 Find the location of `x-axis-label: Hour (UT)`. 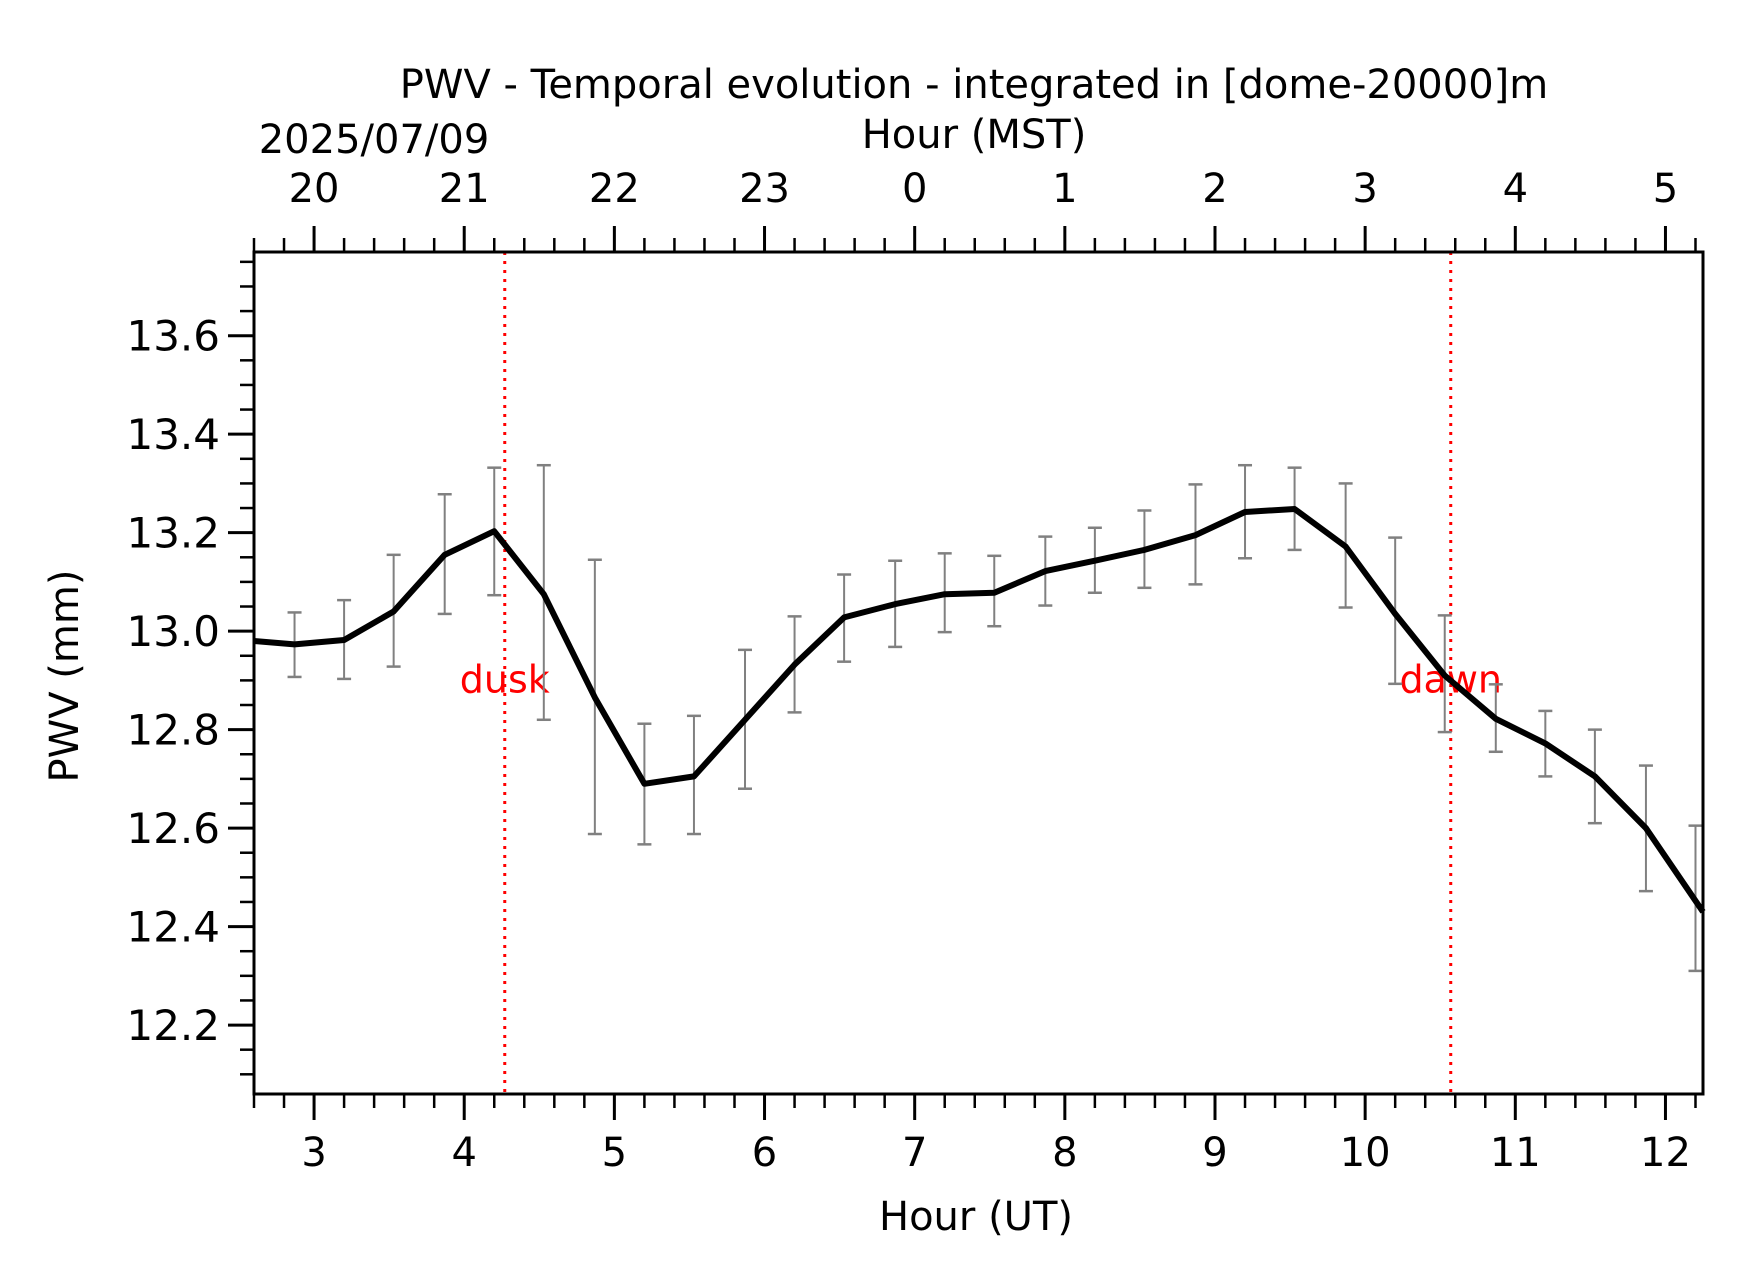

x-axis-label: Hour (UT) is located at coordinates (976, 1217).